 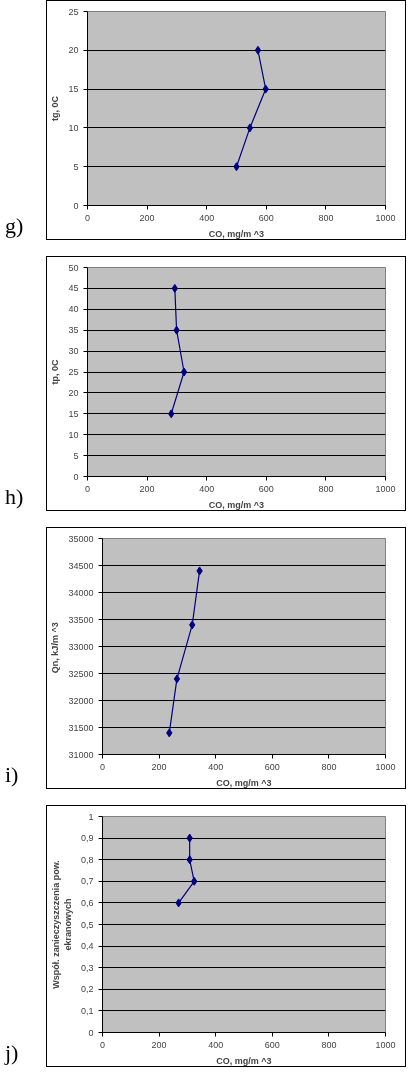 I want to click on y-axis-title: Qn, kJ/m ^3, so click(x=55, y=648).